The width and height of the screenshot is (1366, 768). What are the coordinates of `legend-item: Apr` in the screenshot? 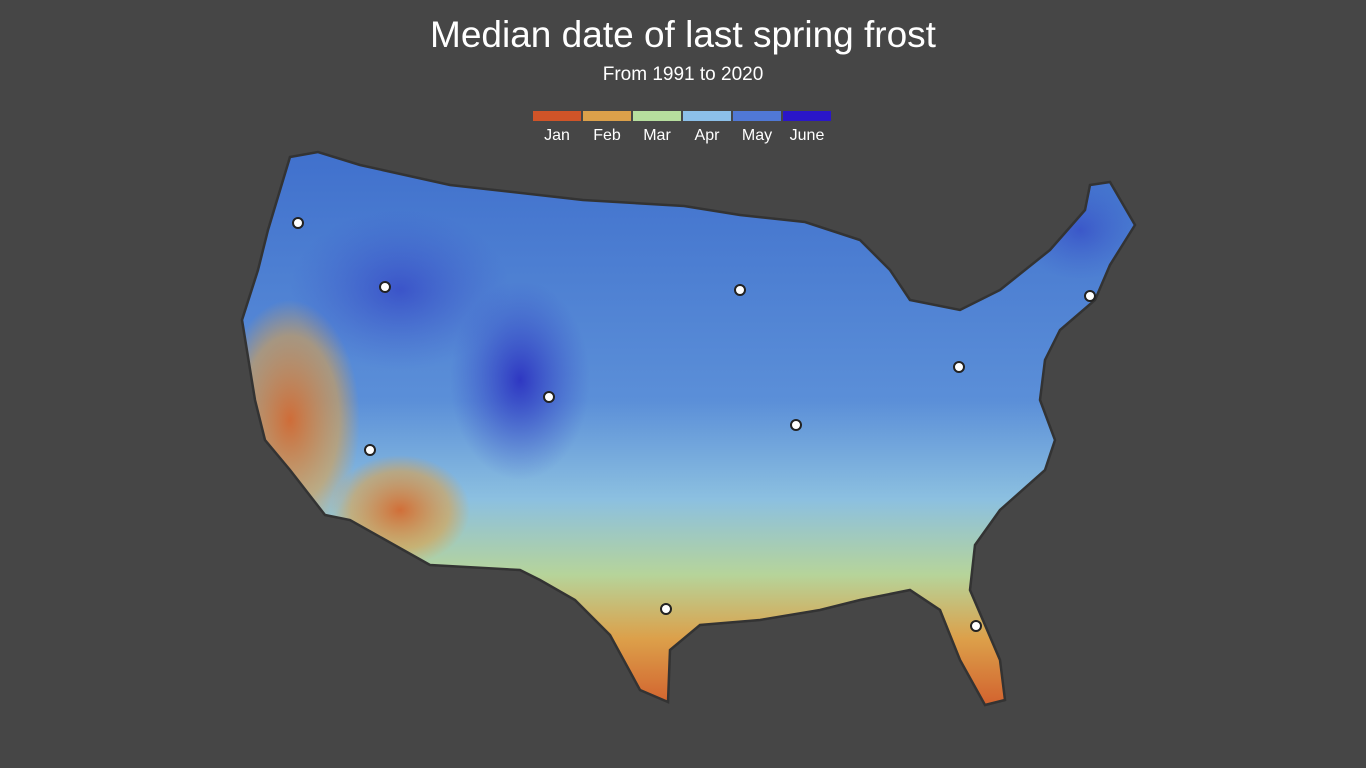 It's located at (707, 128).